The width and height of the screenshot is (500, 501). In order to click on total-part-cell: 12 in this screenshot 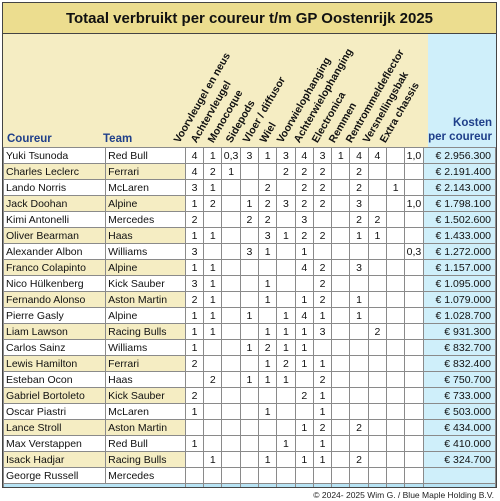, I will do `click(249, 485)`.